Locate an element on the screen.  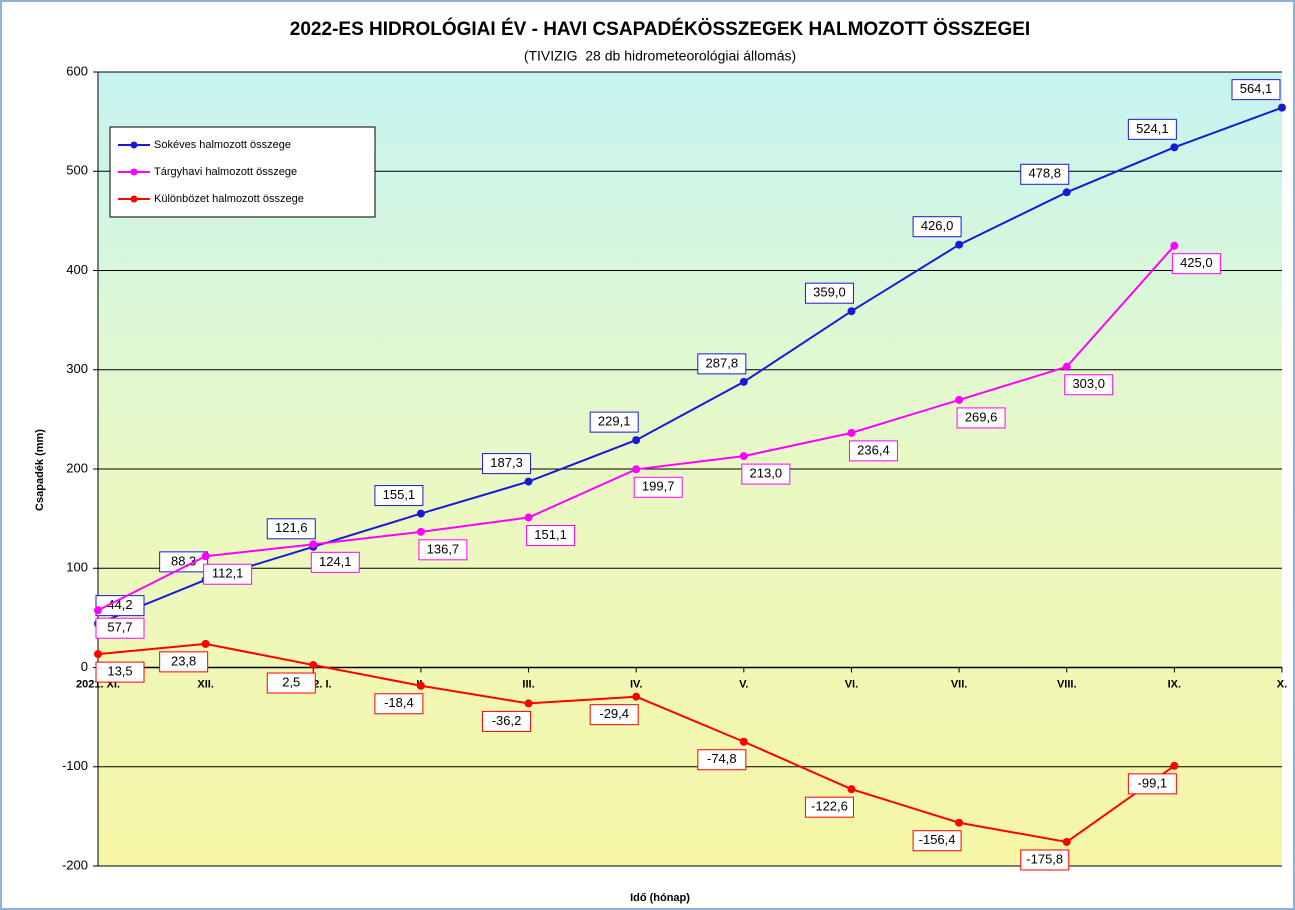
value-label: 478,8 is located at coordinates (1044, 173).